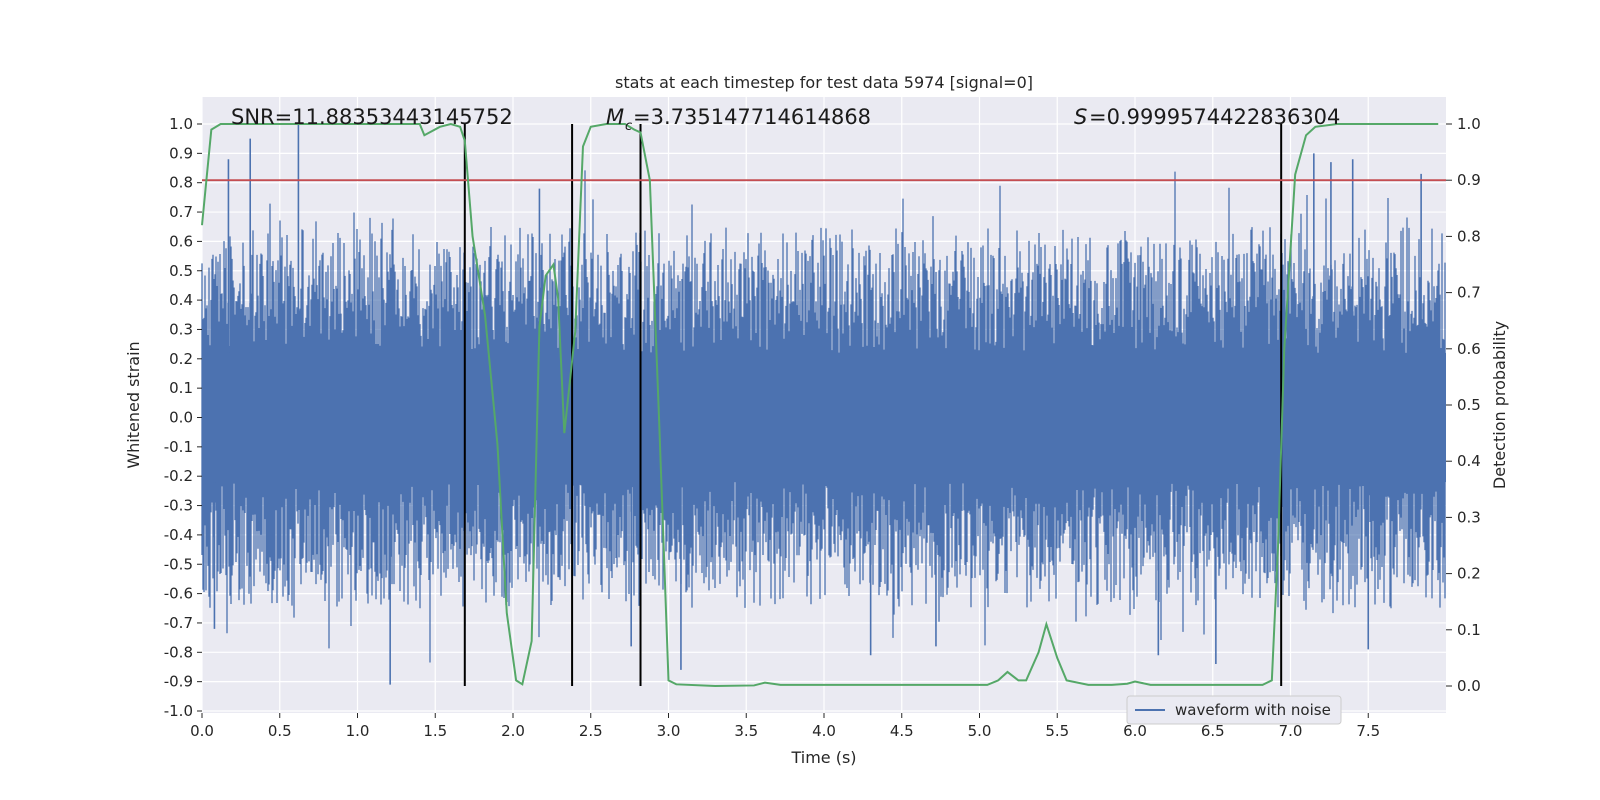  I want to click on y2-tick-label: 0.3, so click(1469, 517).